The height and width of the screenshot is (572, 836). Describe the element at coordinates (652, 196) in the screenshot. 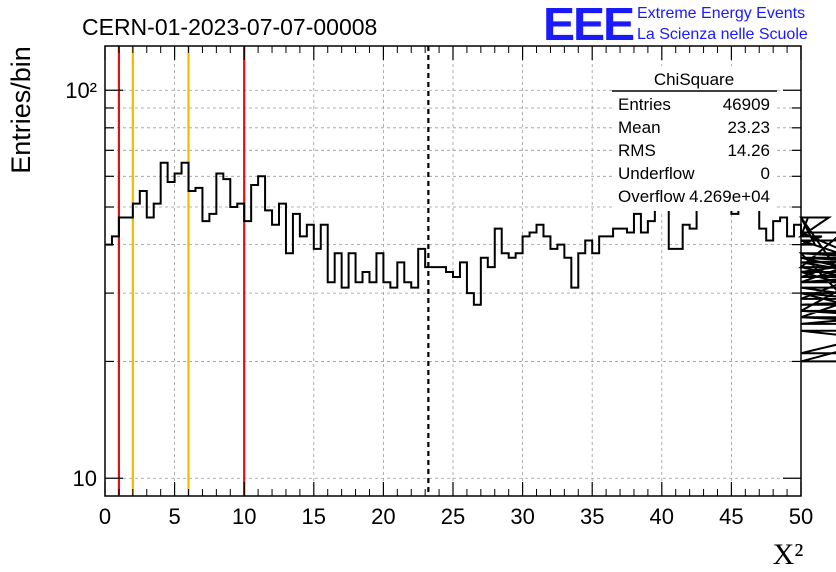

I see `stats-label: Overflow` at that location.